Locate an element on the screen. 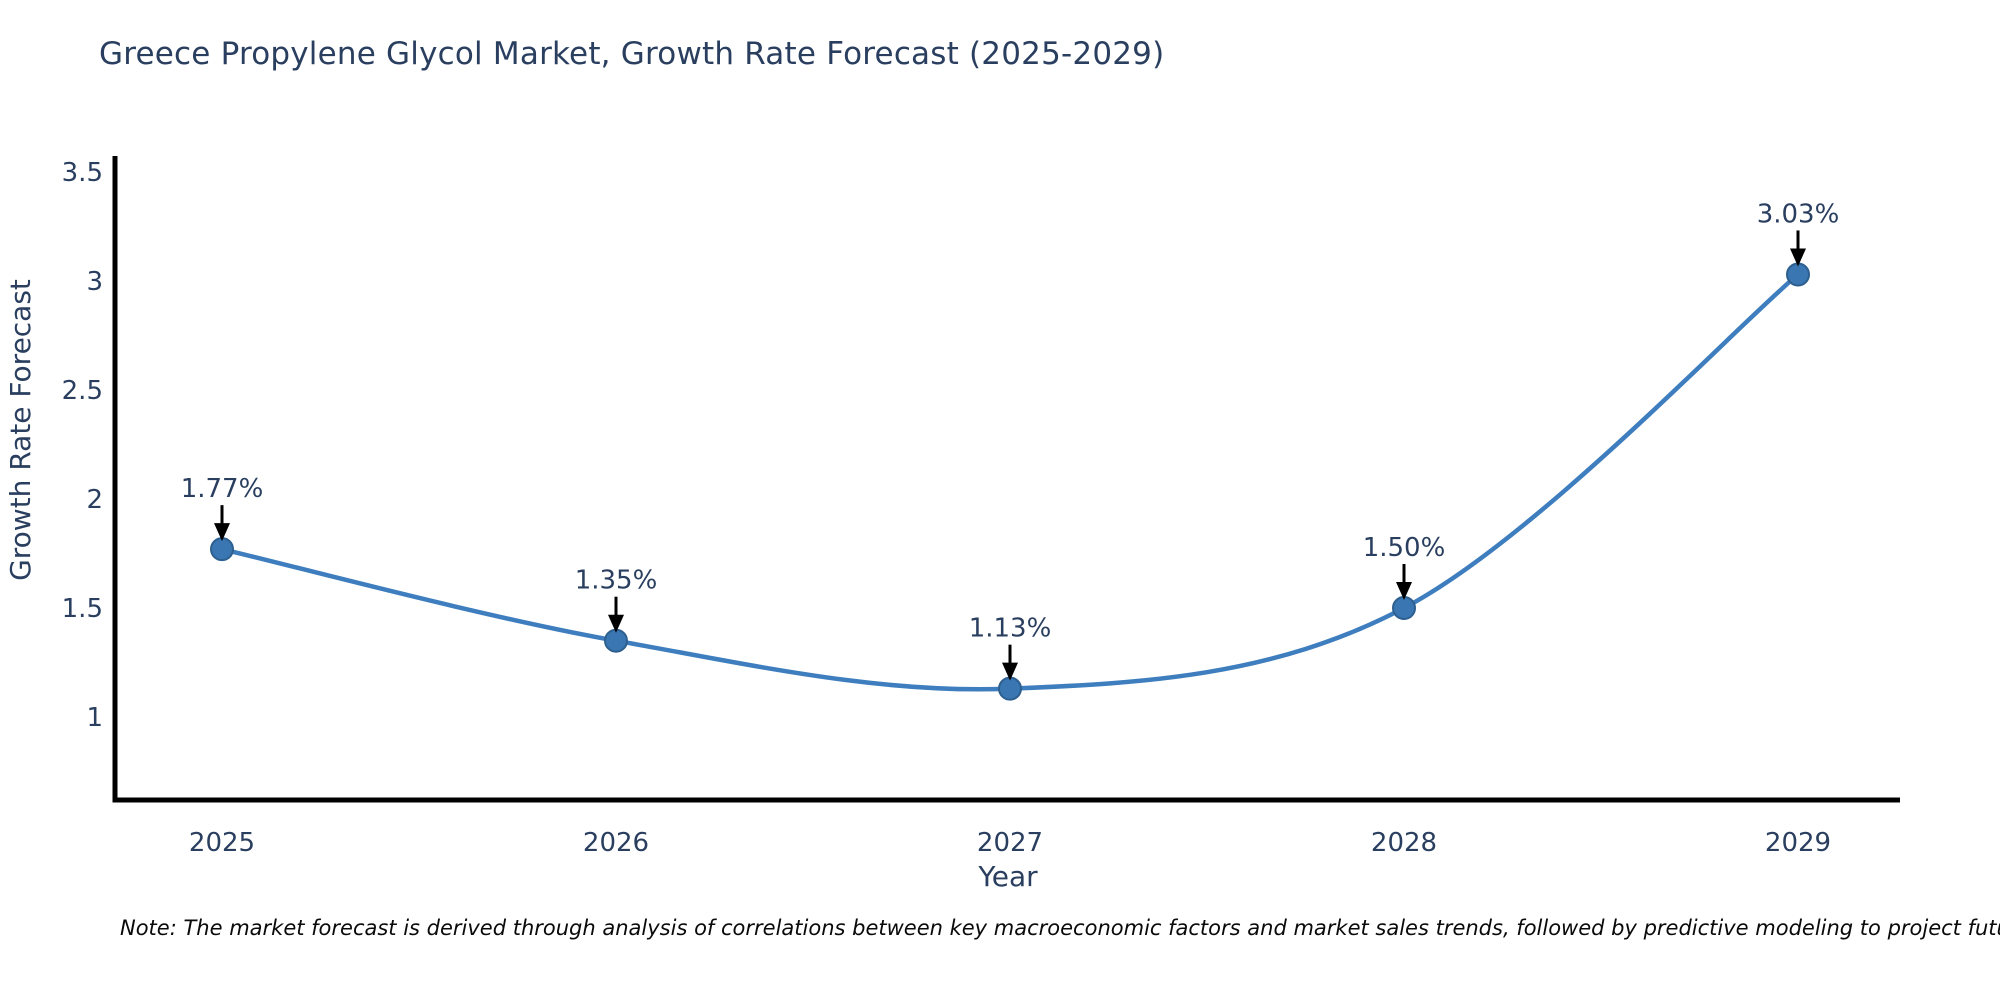 This screenshot has width=2000, height=1000. x-axis-label: Year is located at coordinates (1007, 876).